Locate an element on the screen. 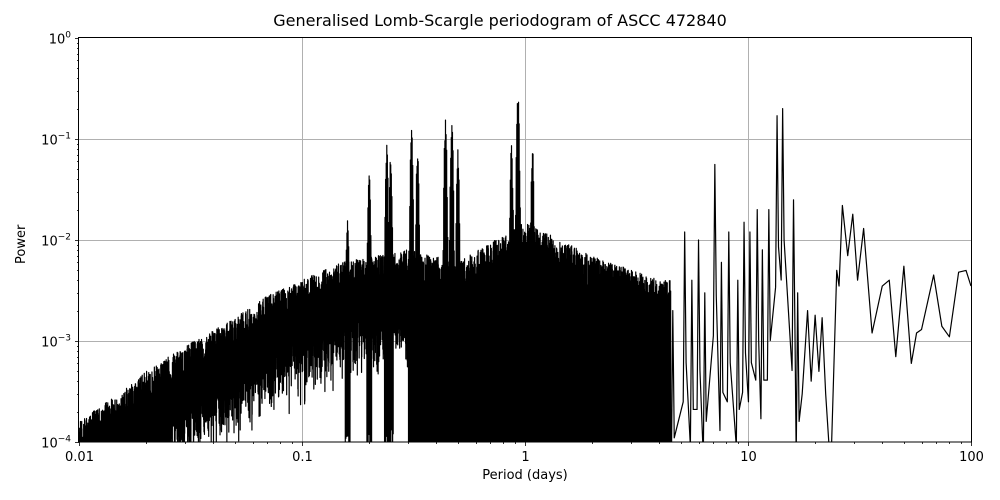 This screenshot has width=1000, height=500. x-tick-label: 0.1 is located at coordinates (302, 457).